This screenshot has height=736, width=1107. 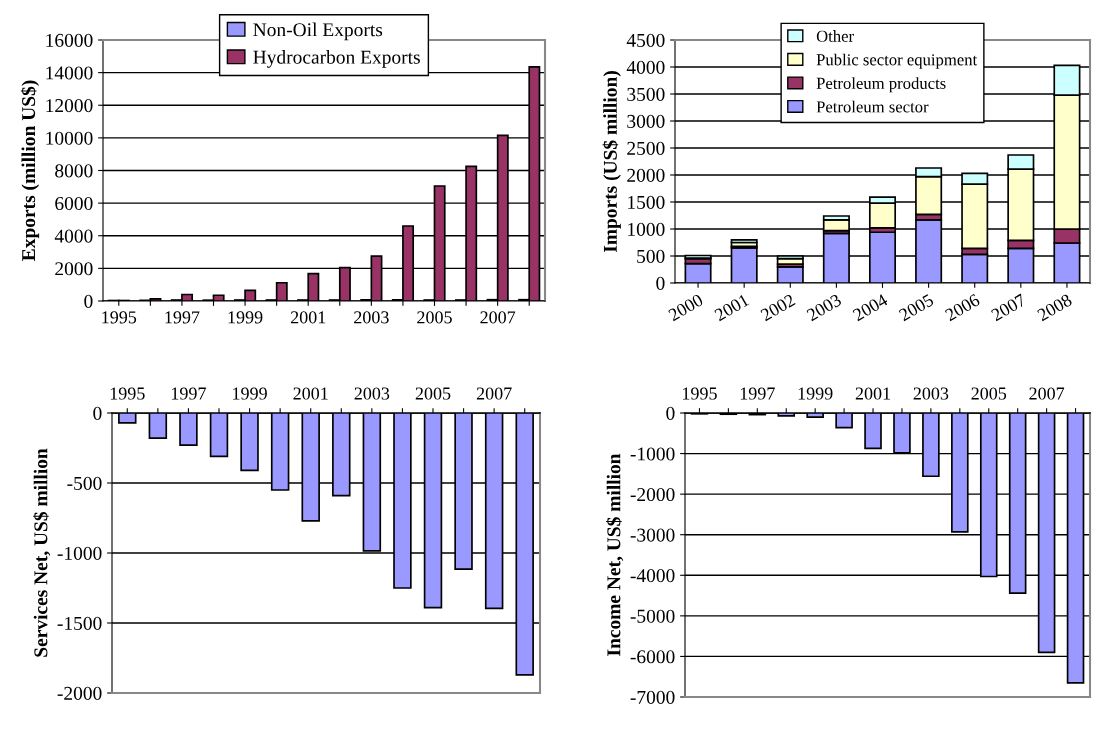 What do you see at coordinates (1054, 307) in the screenshot?
I see `x-tick-label: 2008` at bounding box center [1054, 307].